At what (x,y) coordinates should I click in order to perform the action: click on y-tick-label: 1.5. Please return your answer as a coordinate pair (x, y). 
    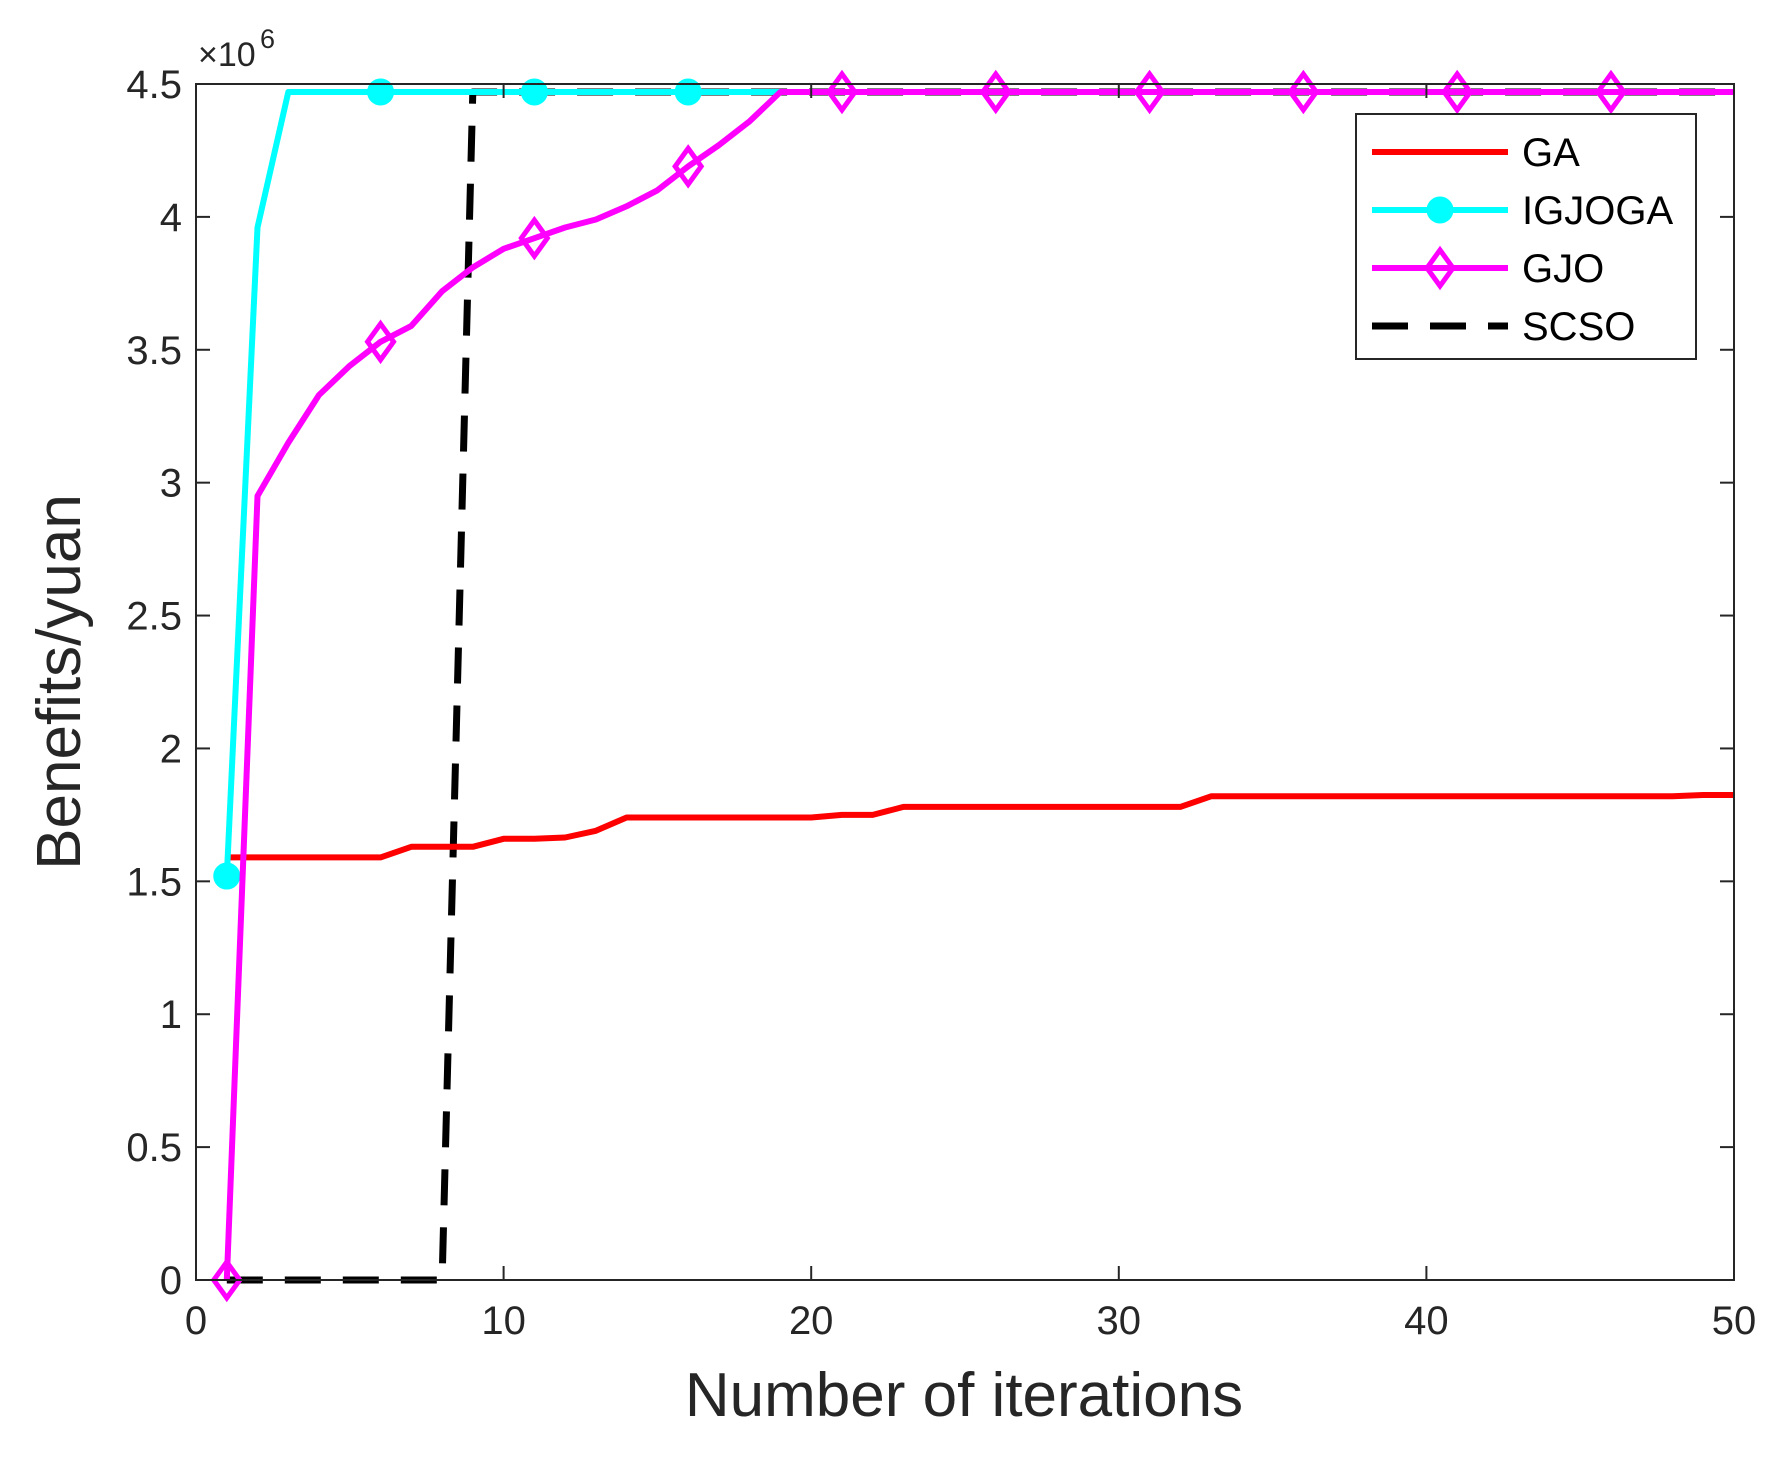
    Looking at the image, I should click on (154, 882).